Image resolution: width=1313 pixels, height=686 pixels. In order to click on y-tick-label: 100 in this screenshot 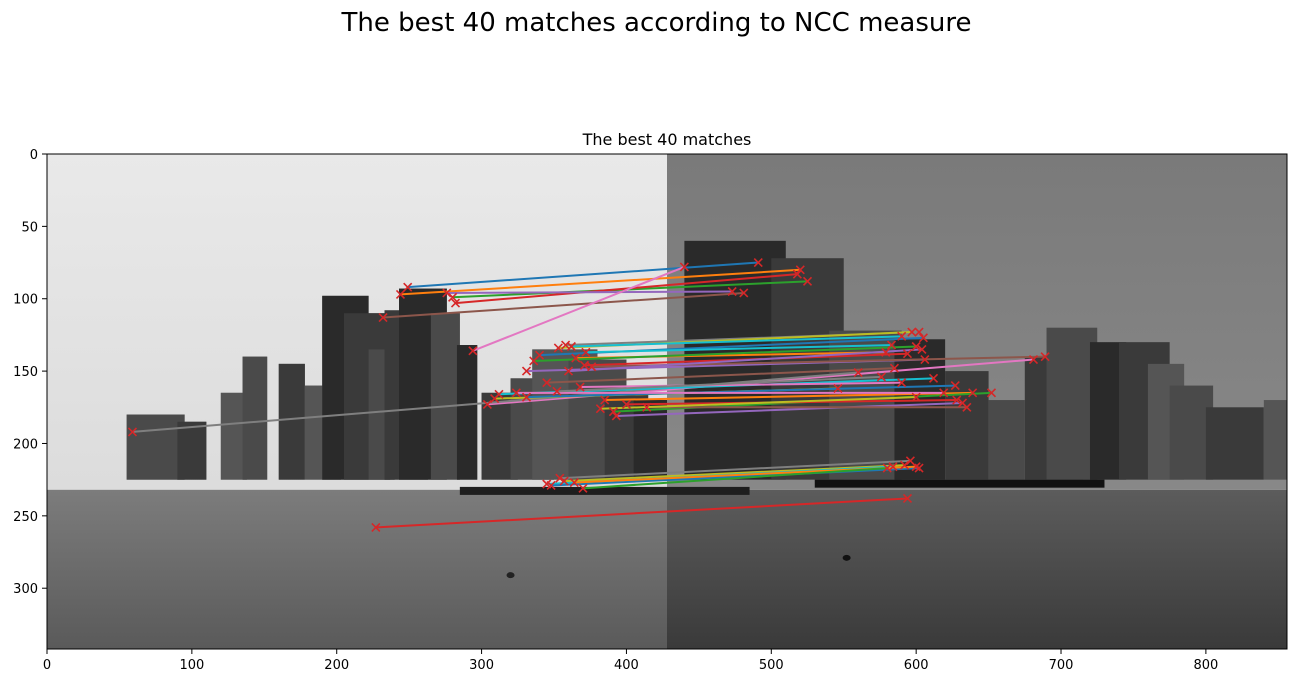, I will do `click(25, 300)`.